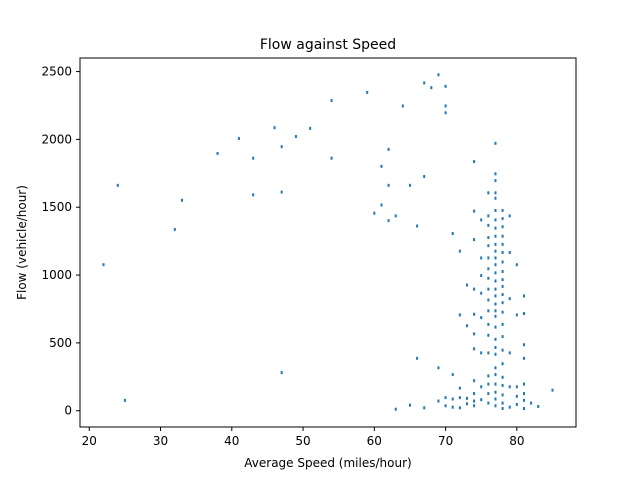 This screenshot has height=480, width=640. What do you see at coordinates (22, 242) in the screenshot?
I see `y-axis-label: Flow (vehicle/hour)` at bounding box center [22, 242].